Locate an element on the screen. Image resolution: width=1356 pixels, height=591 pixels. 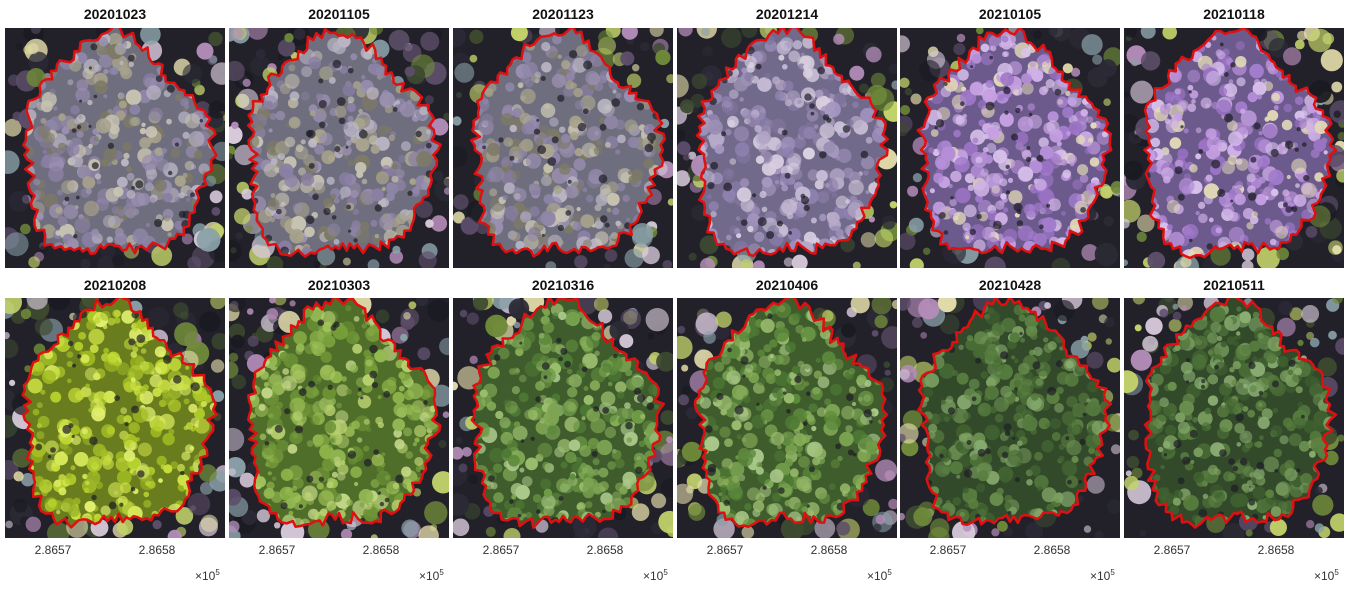
panel-title: 20210118 is located at coordinates (1234, 14).